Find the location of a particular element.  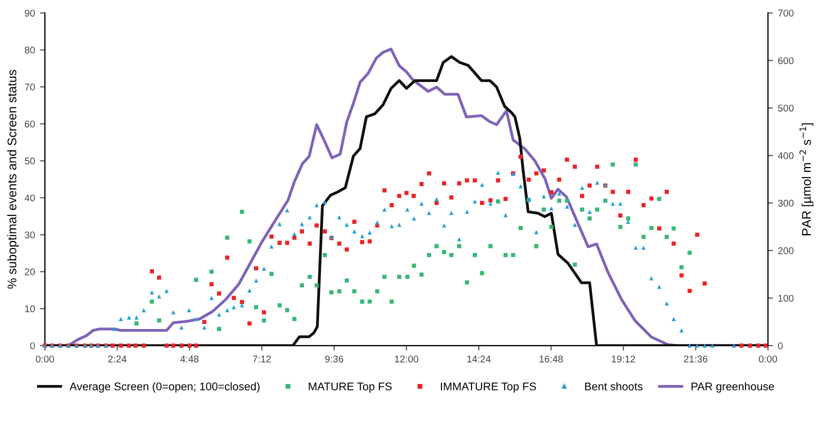

x-tick-label: 16:48 is located at coordinates (551, 359).